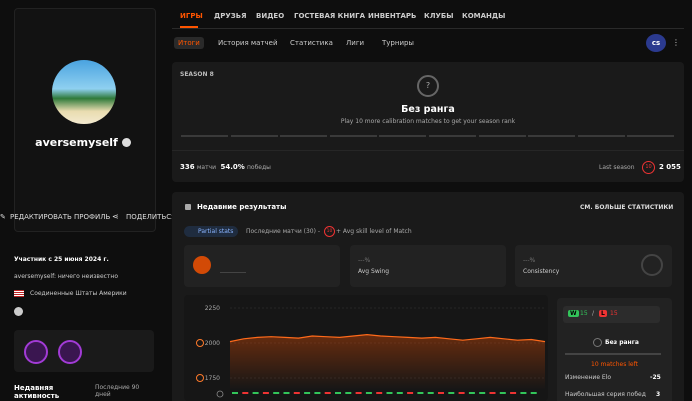  I want to click on activity-title: Недавняя активность, so click(37, 392).